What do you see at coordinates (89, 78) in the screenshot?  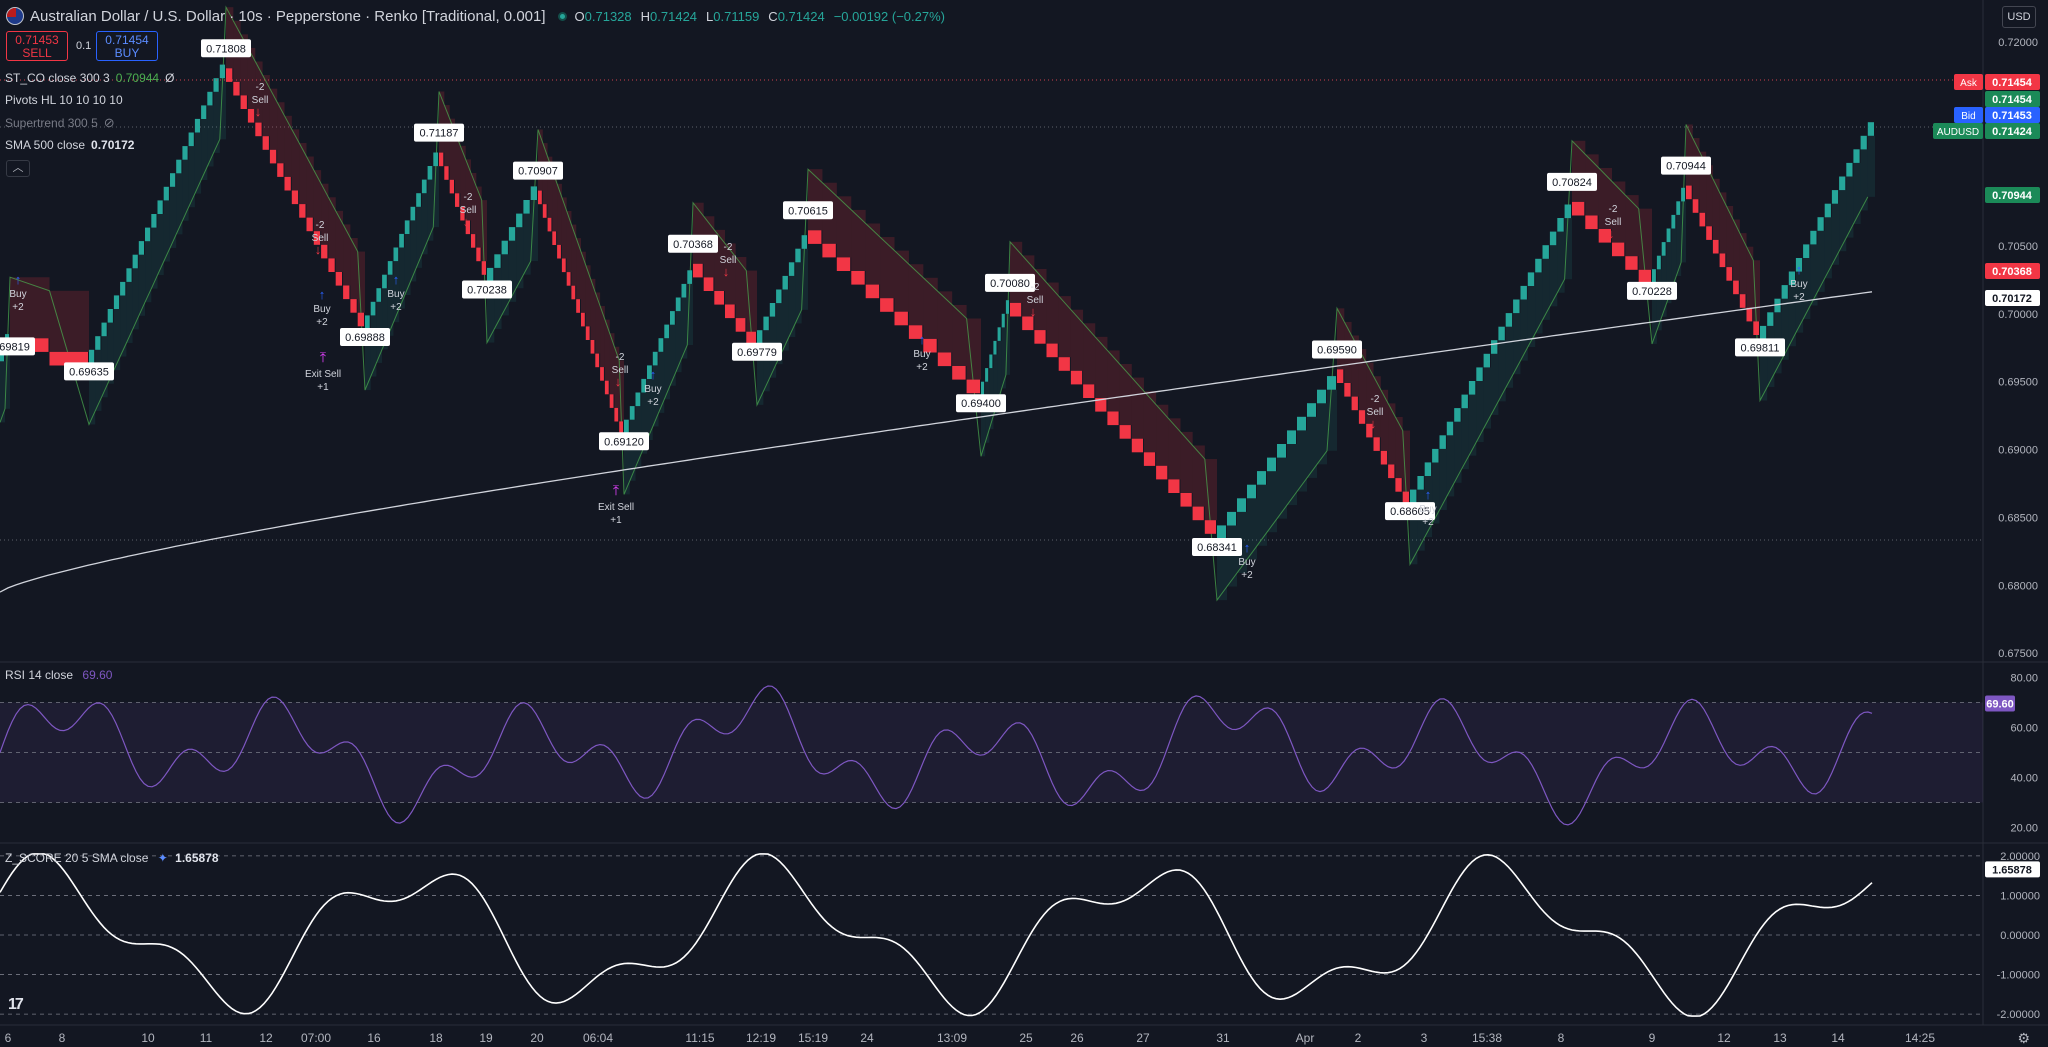 I see `legend-st-co: ST_CO close 300 3 0.70944 Ø` at bounding box center [89, 78].